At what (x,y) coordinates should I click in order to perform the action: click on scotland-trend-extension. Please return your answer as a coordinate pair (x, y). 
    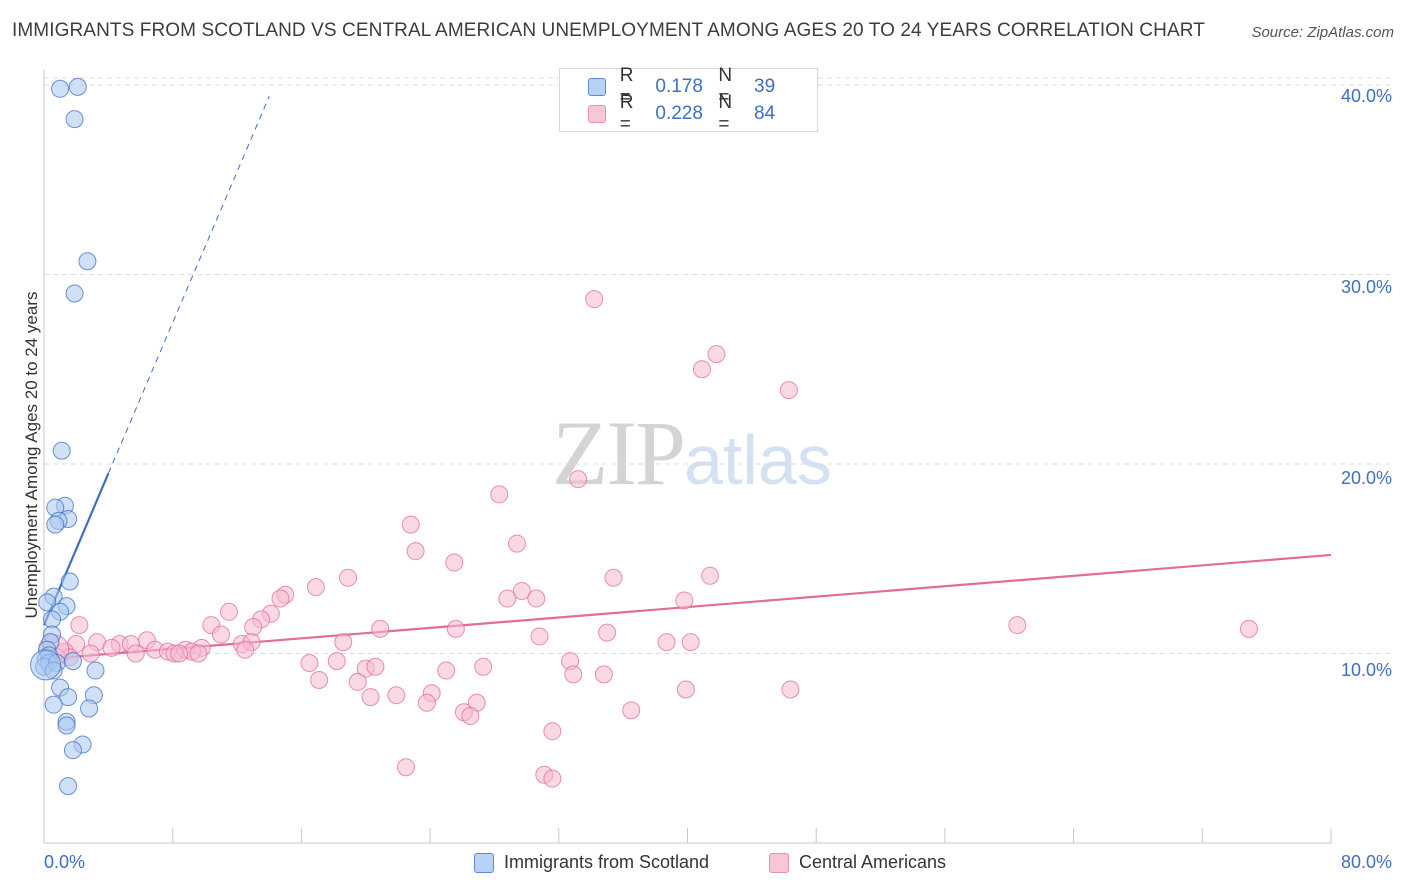
    Looking at the image, I should click on (188, 285).